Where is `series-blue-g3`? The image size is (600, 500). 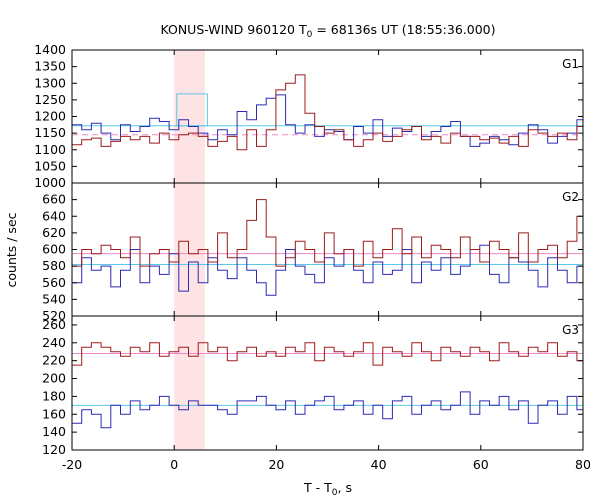
series-blue-g3 is located at coordinates (327, 410).